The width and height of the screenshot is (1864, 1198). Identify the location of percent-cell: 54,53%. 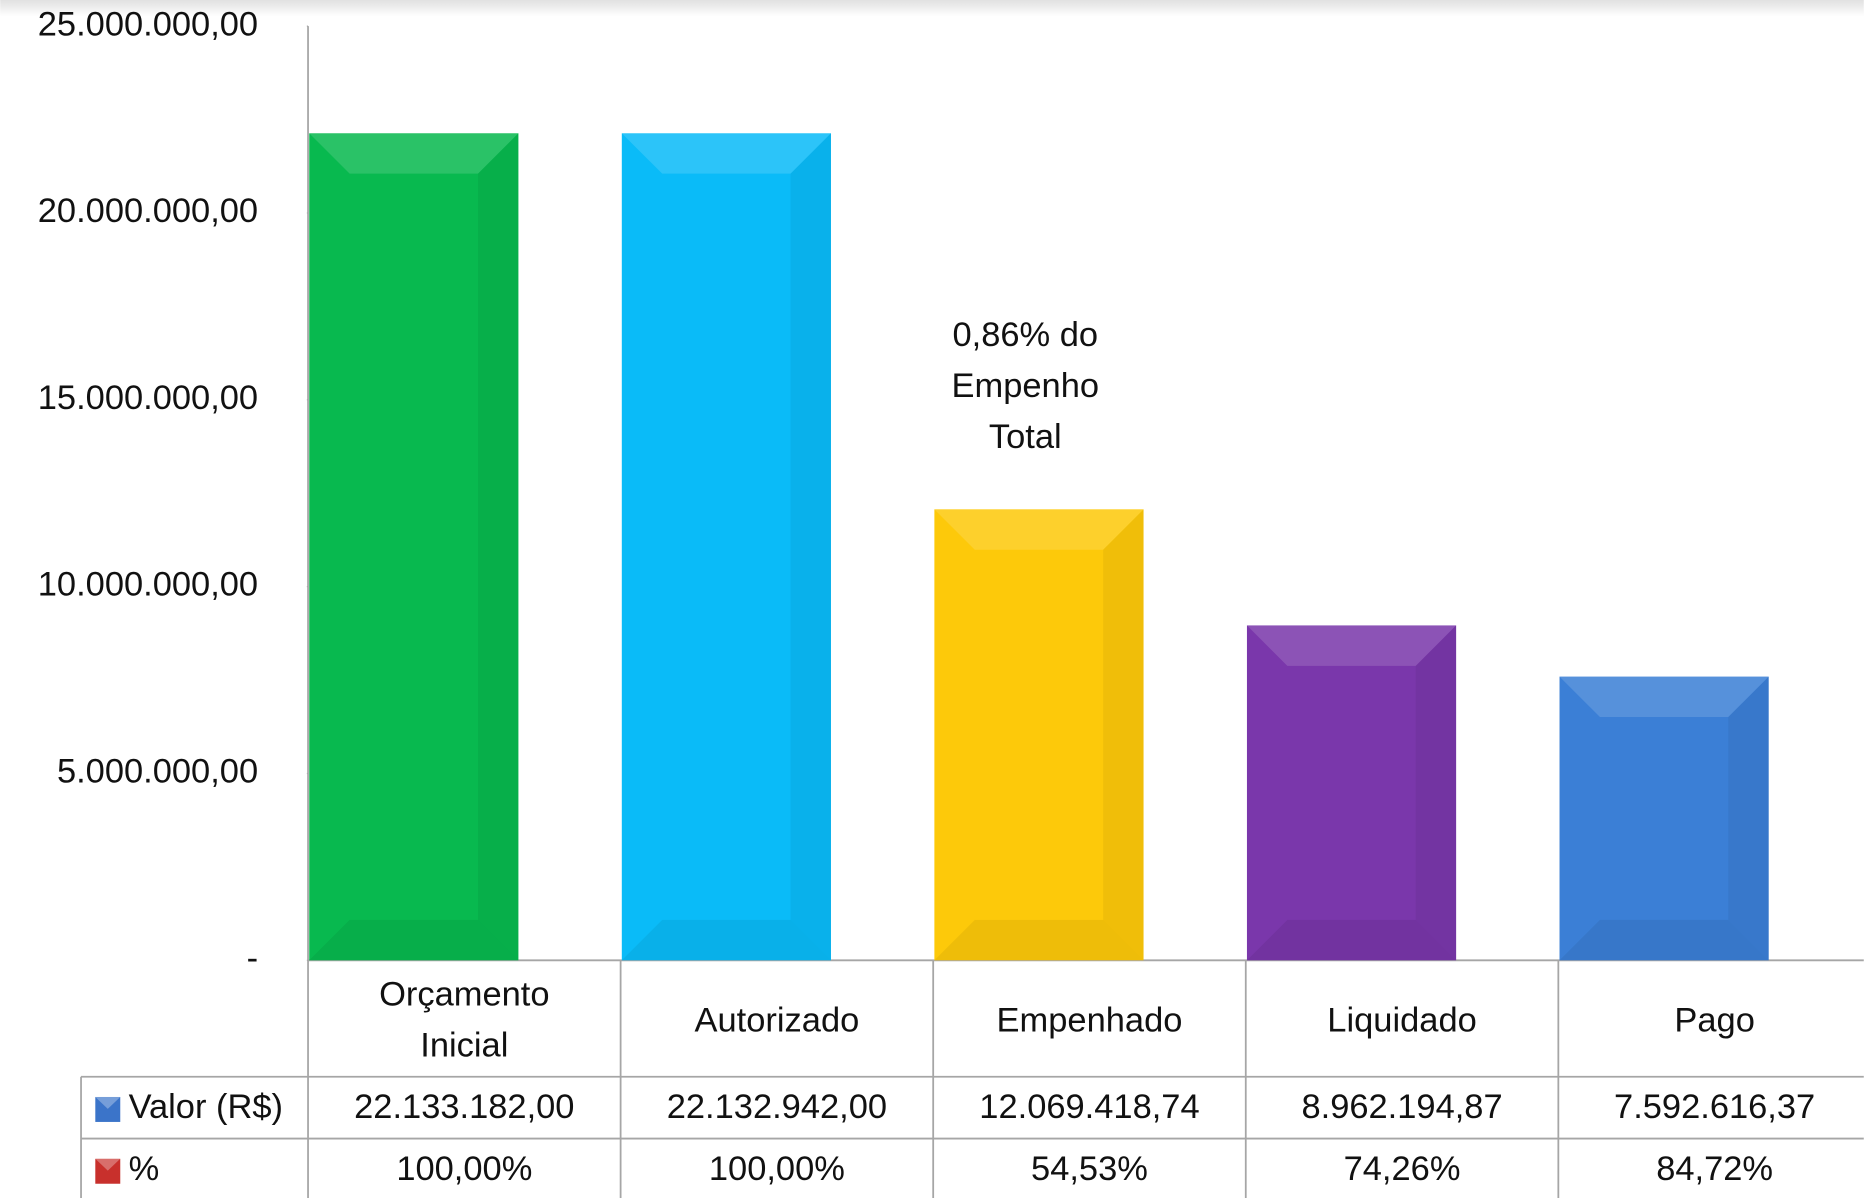
(1089, 1169).